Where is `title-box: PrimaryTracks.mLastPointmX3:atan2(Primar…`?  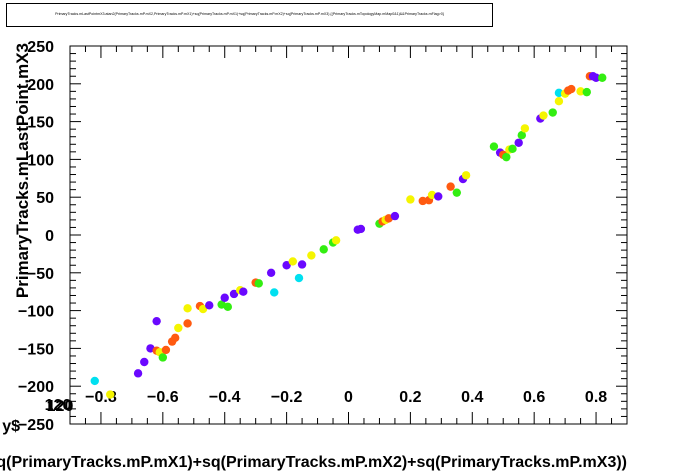
title-box: PrimaryTracks.mLastPointmX3:atan2(Primar… is located at coordinates (249, 15).